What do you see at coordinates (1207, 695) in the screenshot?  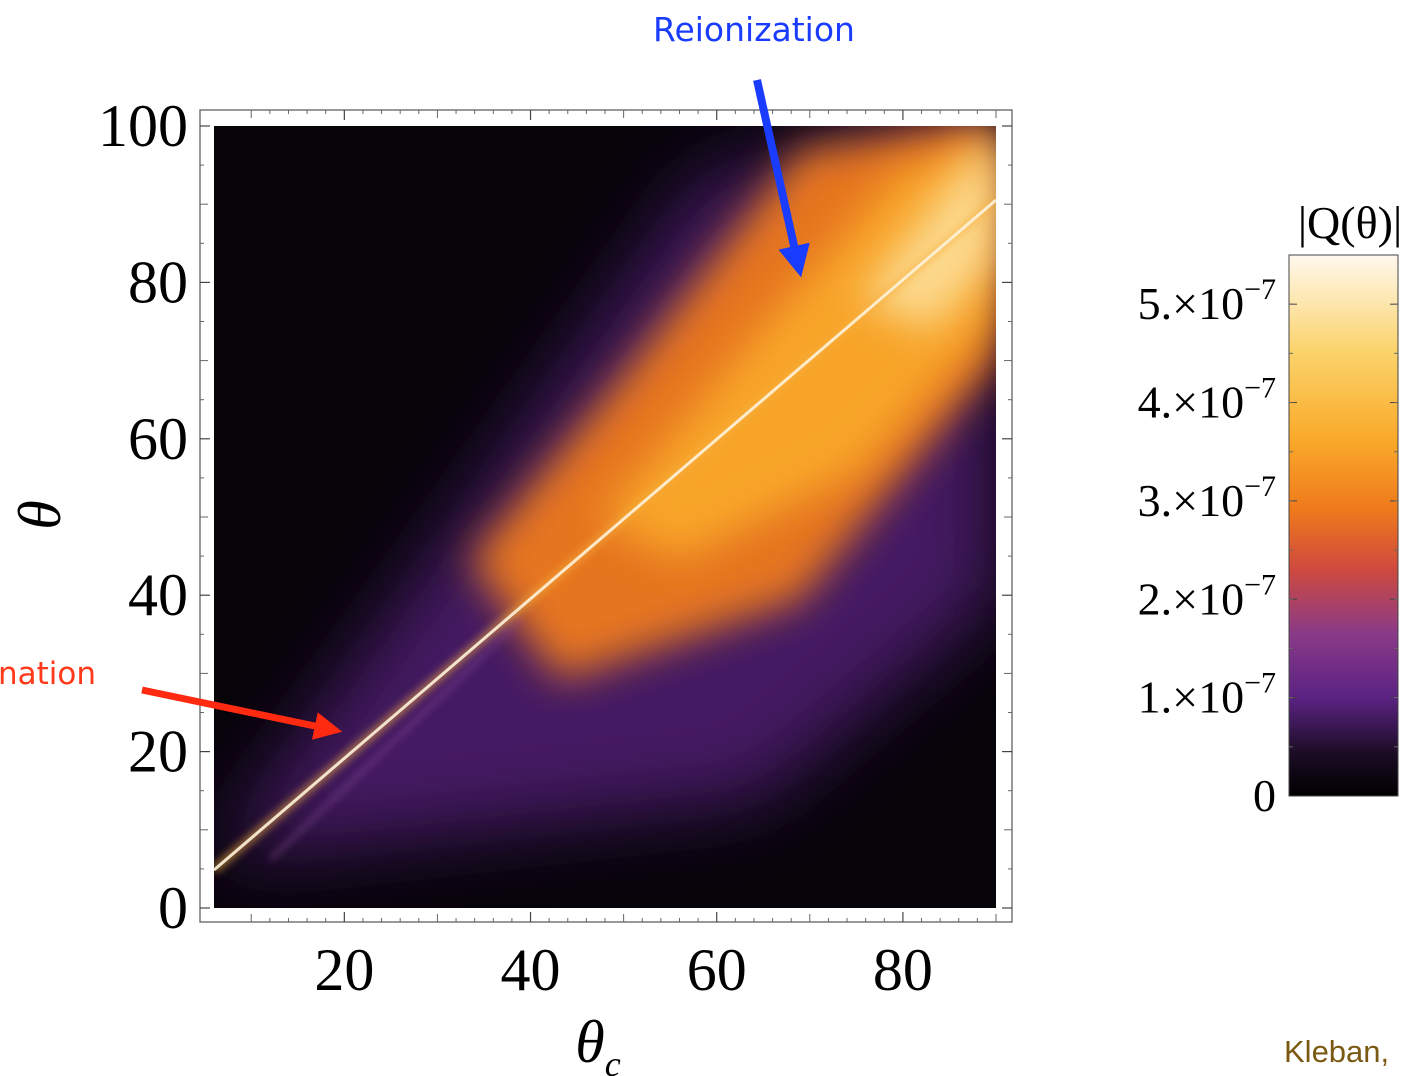 I see `colorbar-tick-label: 1.×10−7` at bounding box center [1207, 695].